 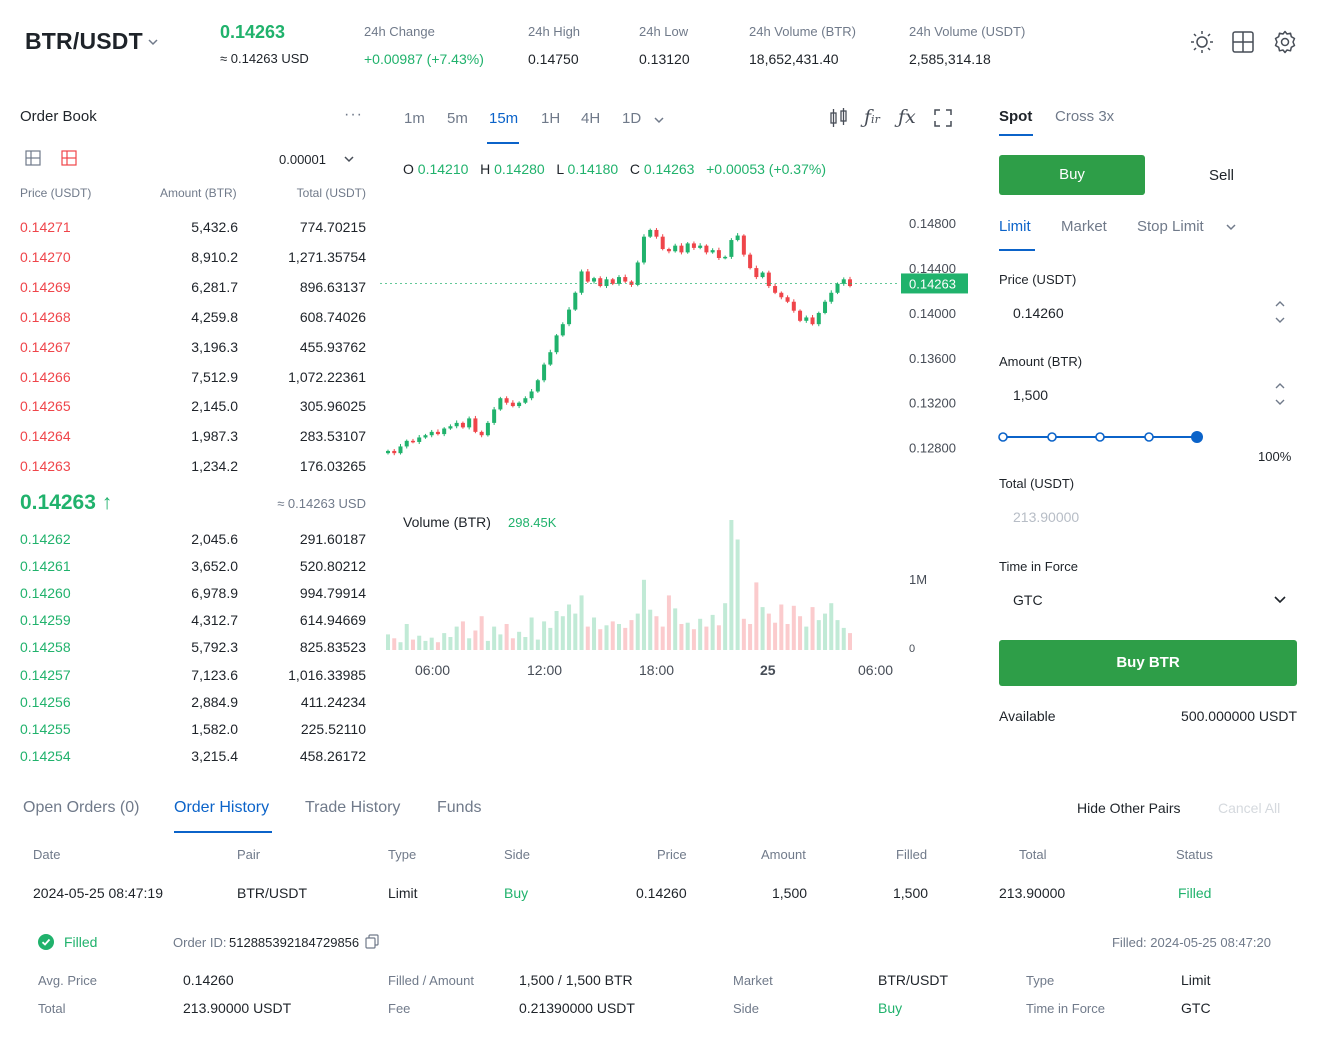 What do you see at coordinates (193, 319) in the screenshot?
I see `asks-row: 0.14268 4,259.8 608.74026` at bounding box center [193, 319].